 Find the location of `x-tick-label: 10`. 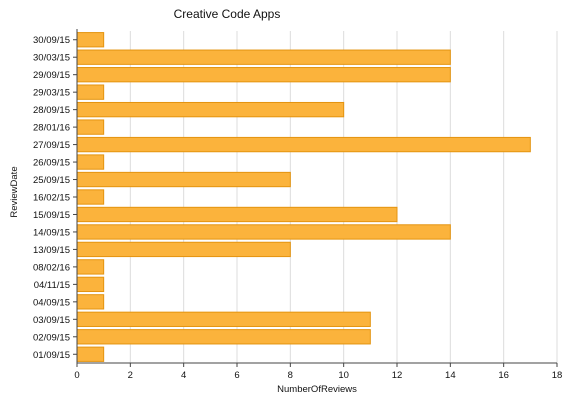

x-tick-label: 10 is located at coordinates (343, 375).